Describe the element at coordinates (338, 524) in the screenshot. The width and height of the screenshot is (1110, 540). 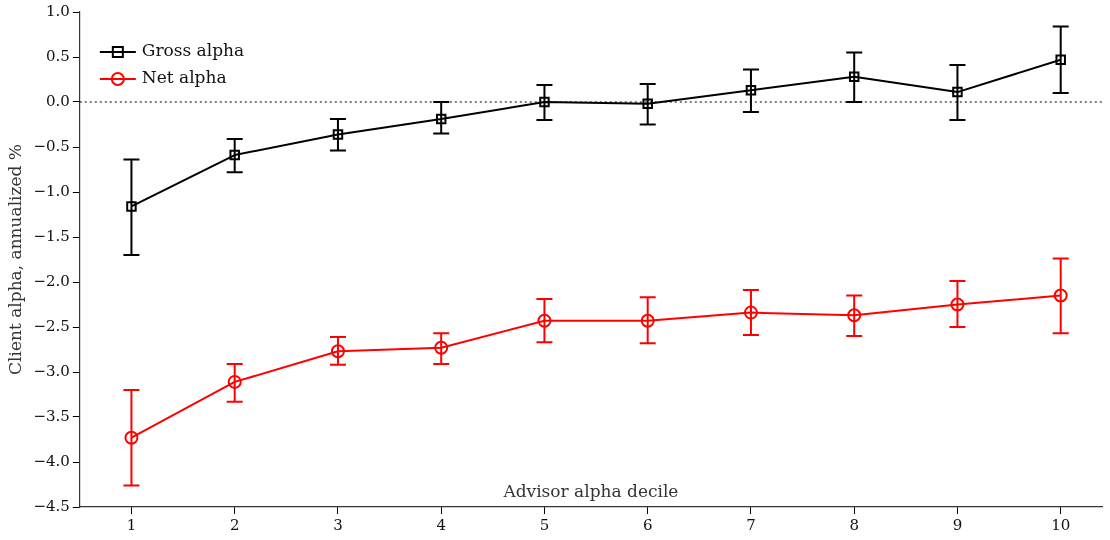
I see `x-tick-label: 3` at that location.